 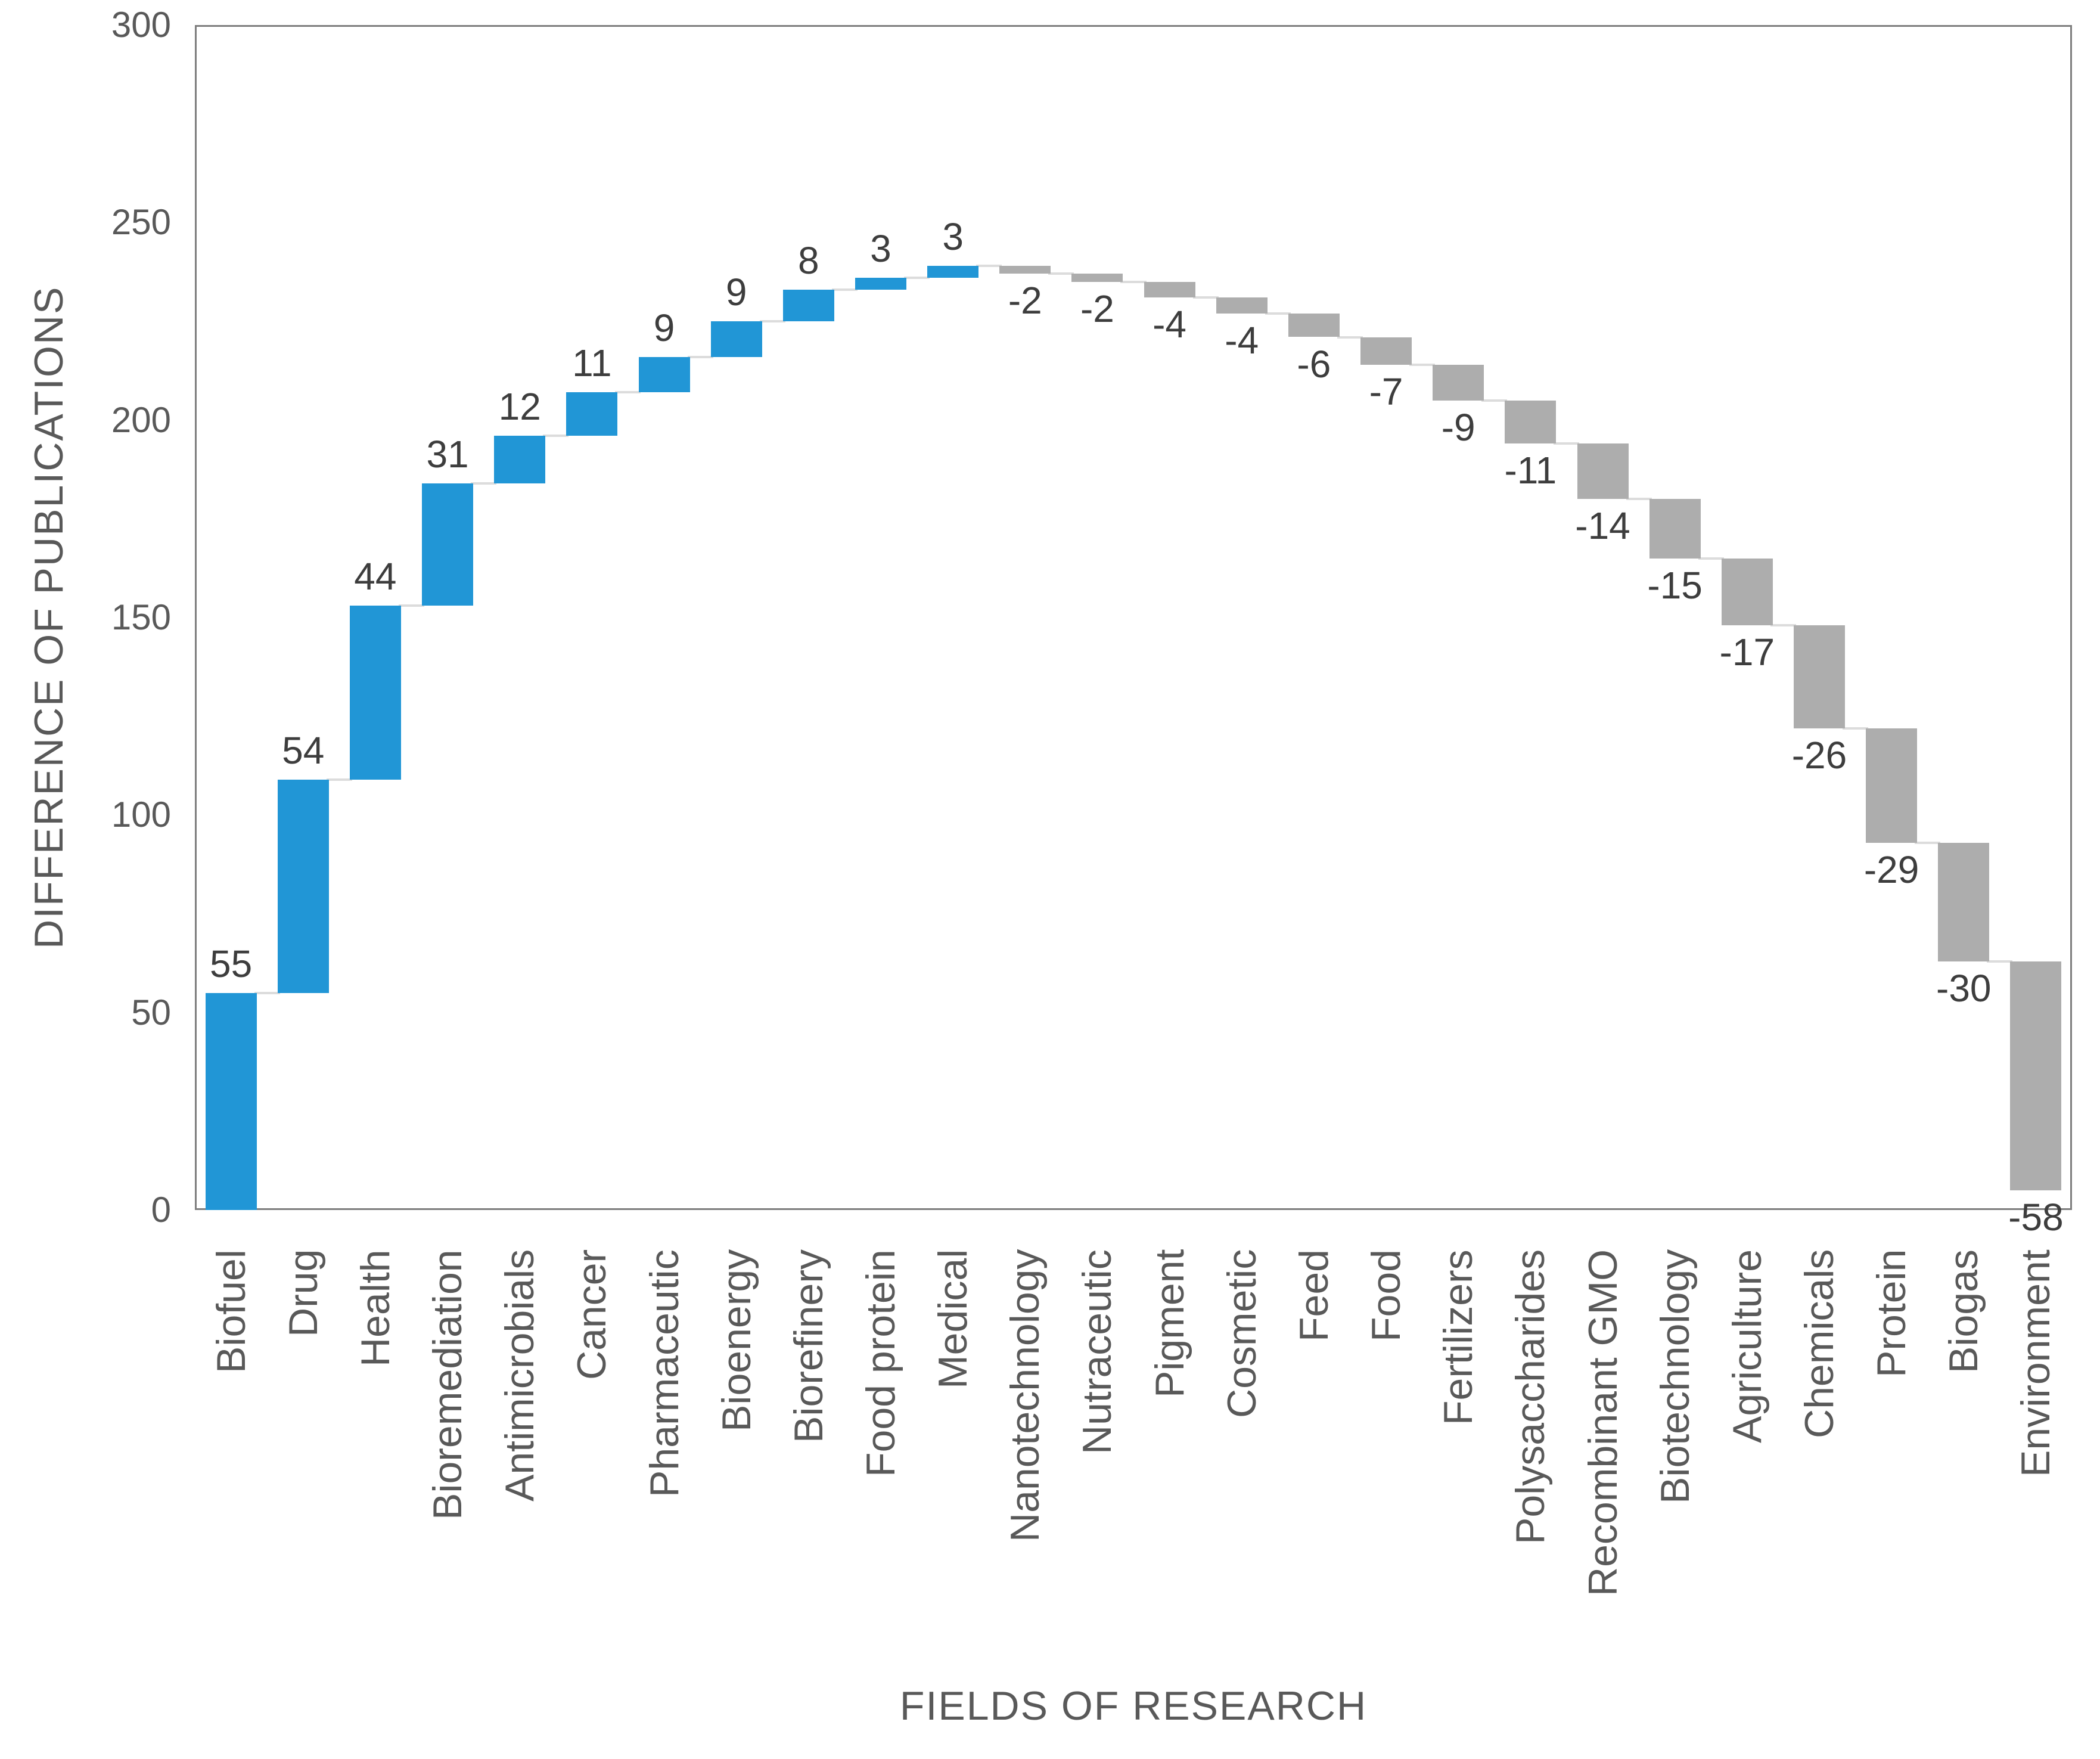 I want to click on x-category-label: Protein, so click(x=1892, y=1314).